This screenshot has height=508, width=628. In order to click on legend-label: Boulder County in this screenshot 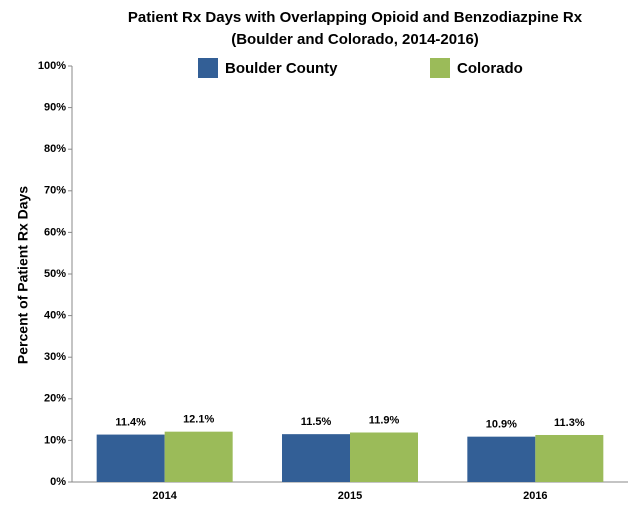, I will do `click(281, 68)`.